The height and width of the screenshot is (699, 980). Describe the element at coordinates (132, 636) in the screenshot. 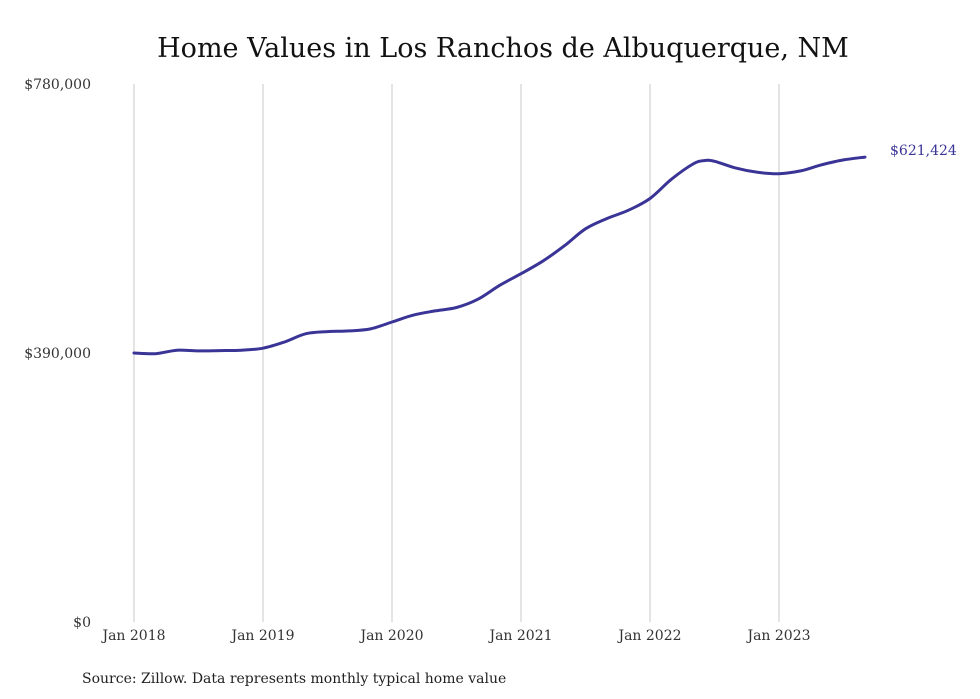

I see `x-tick-label: Jan 2018` at that location.